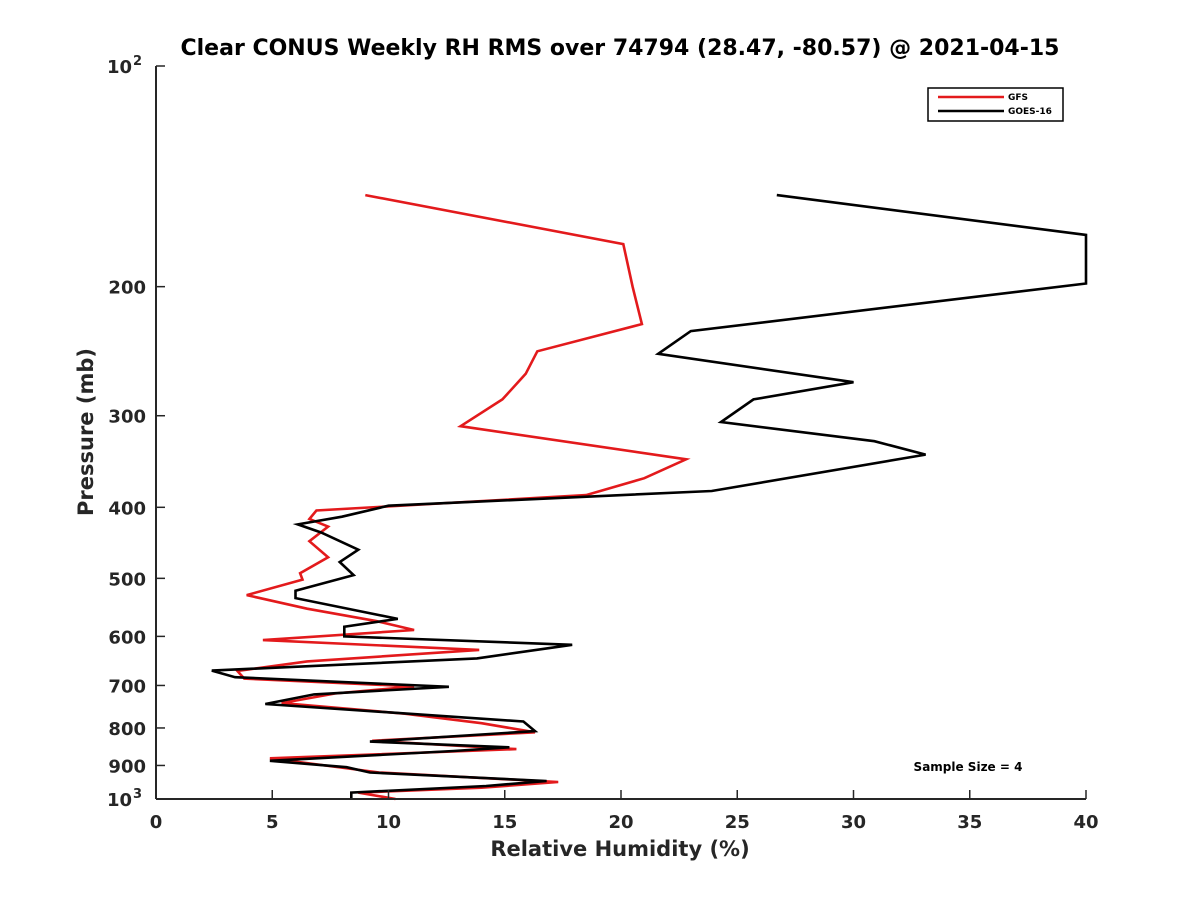  I want to click on x-tick-label: 5, so click(272, 822).